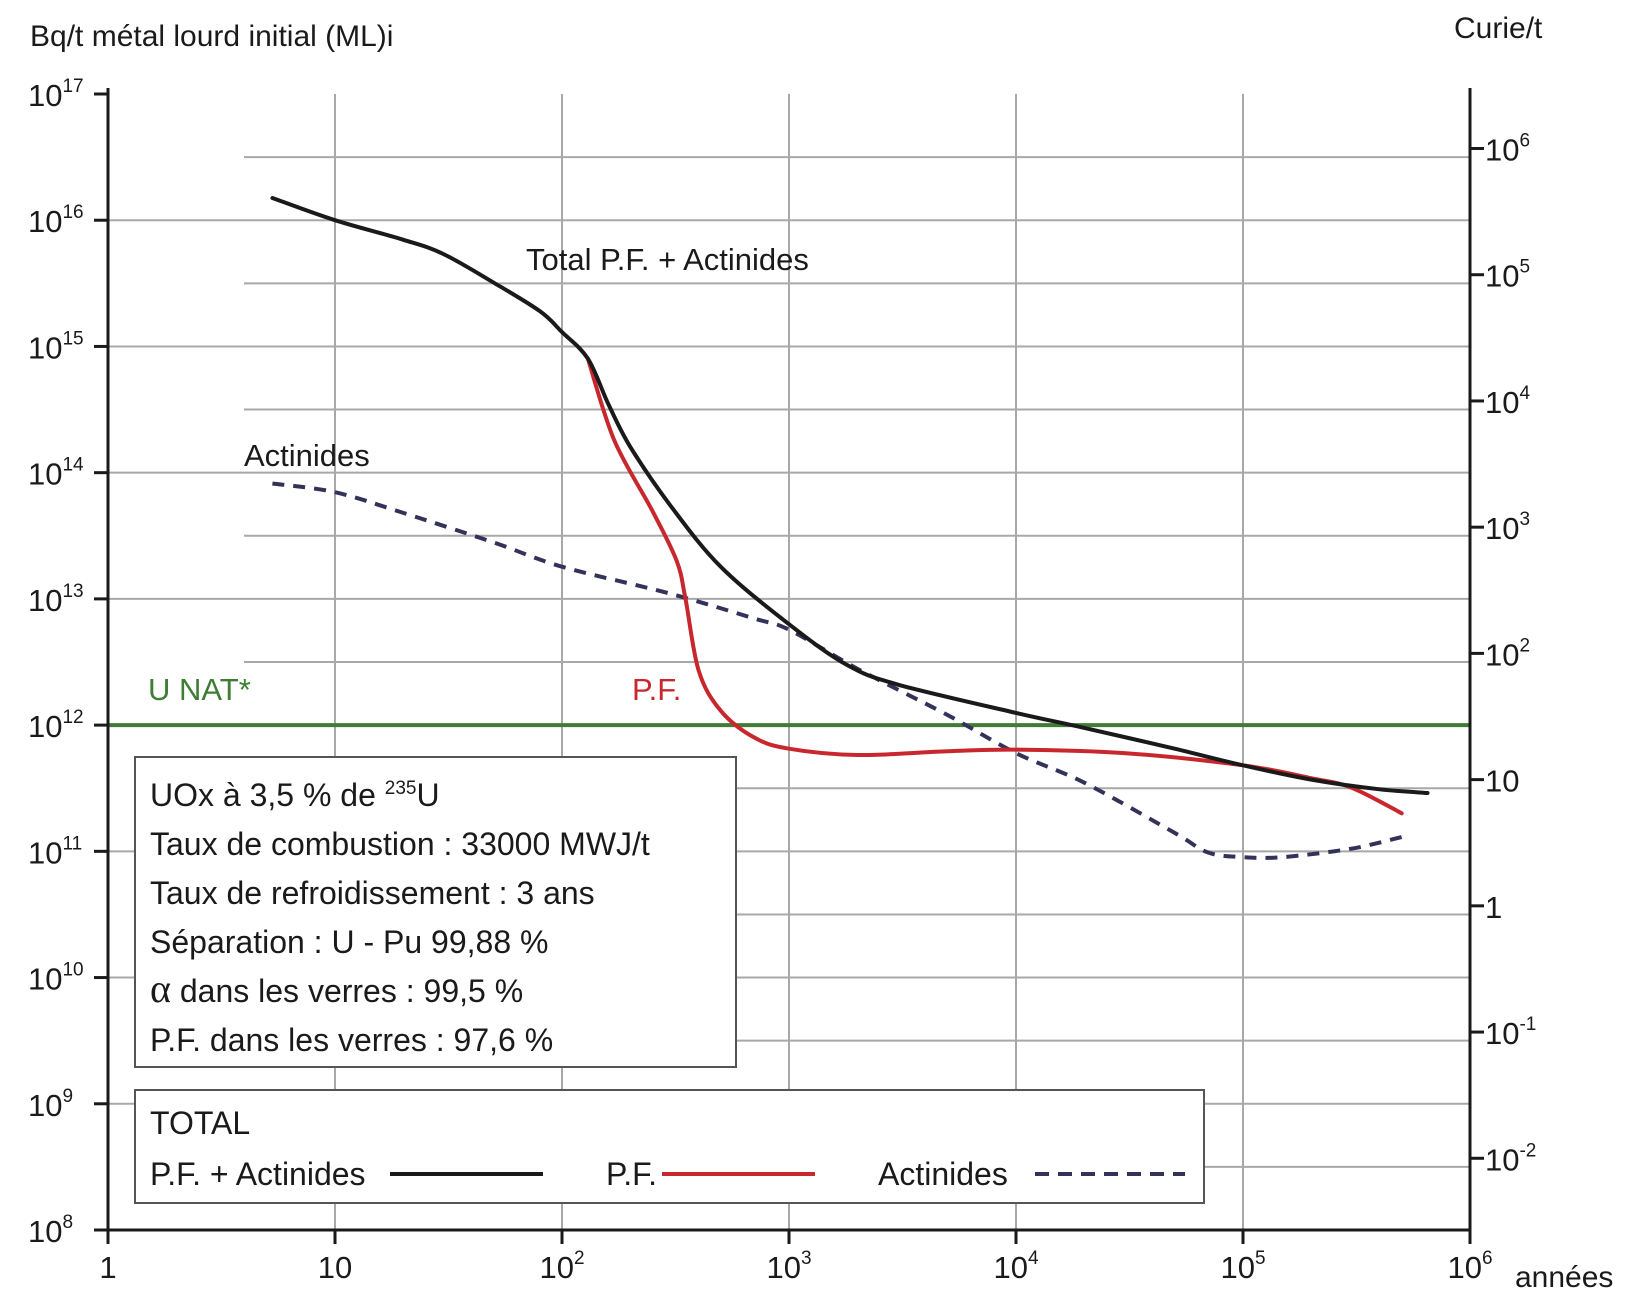  What do you see at coordinates (55, 851) in the screenshot?
I see `y-left-tick-label: 10¹¹` at bounding box center [55, 851].